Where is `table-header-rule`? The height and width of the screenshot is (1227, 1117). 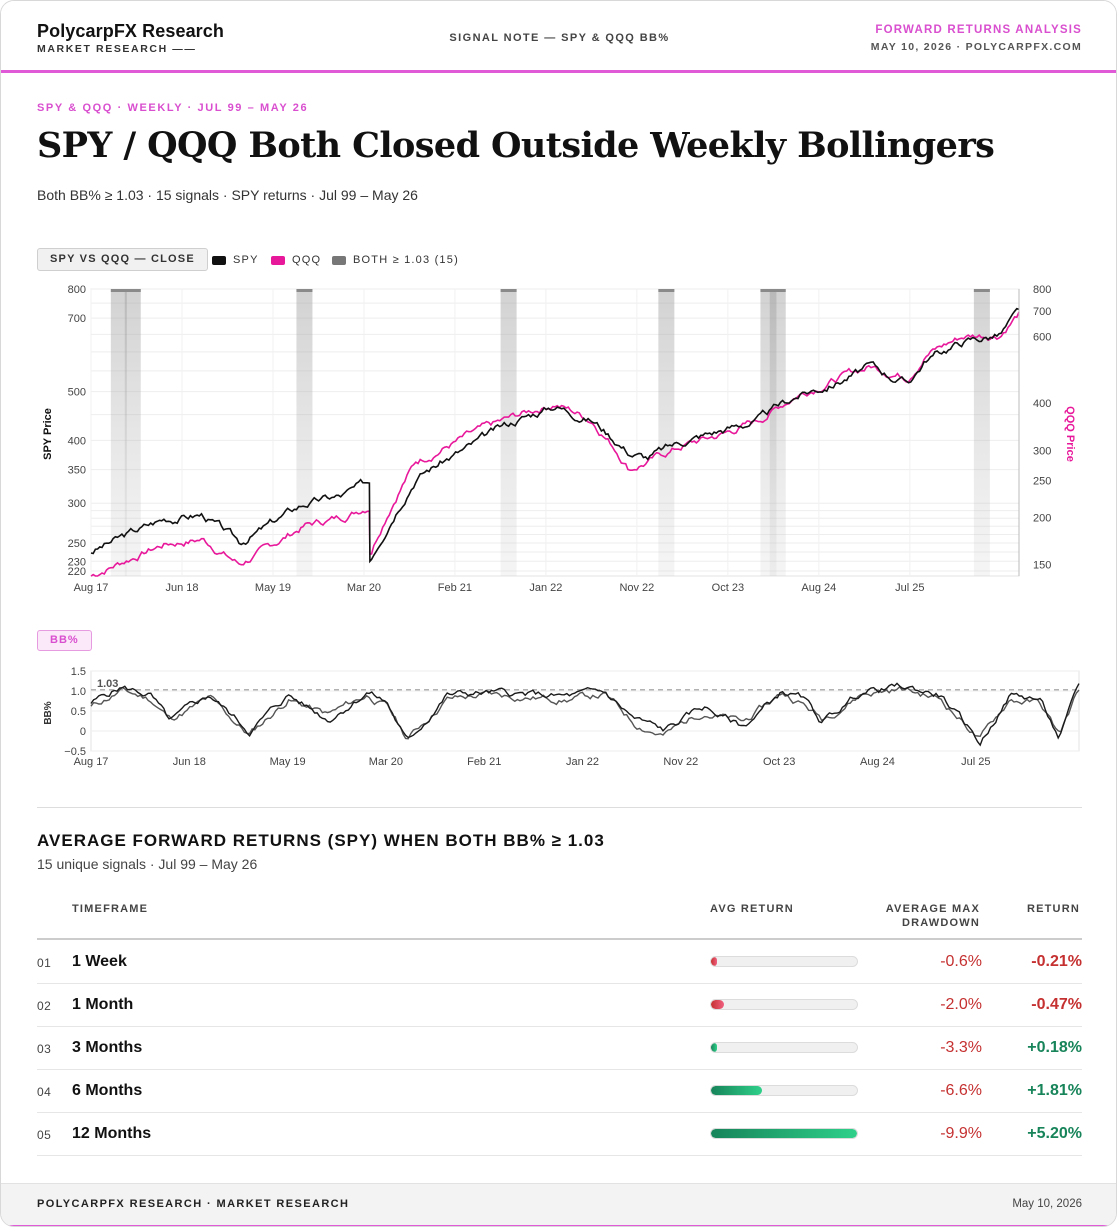
table-header-rule is located at coordinates (559, 939).